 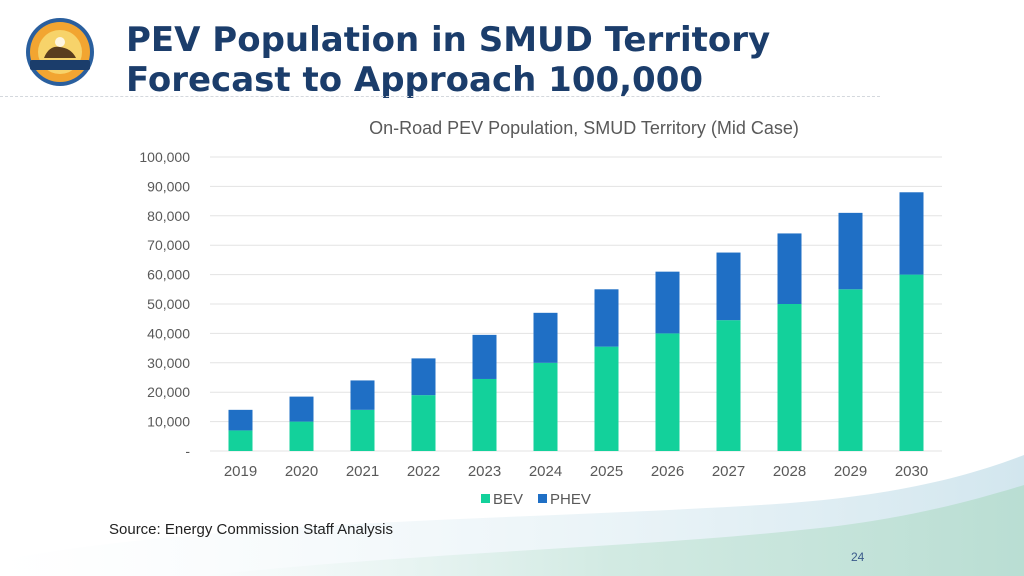 What do you see at coordinates (484, 356) in the screenshot?
I see `bar-phev-2023` at bounding box center [484, 356].